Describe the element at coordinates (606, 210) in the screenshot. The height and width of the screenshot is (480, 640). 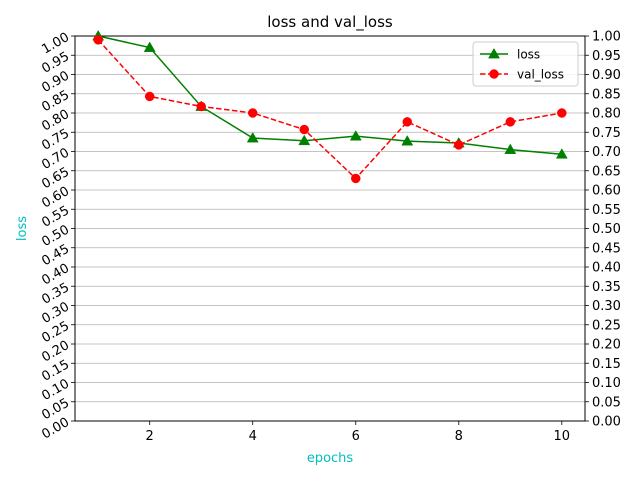
I see `right-y-tick-label: 0.55` at that location.